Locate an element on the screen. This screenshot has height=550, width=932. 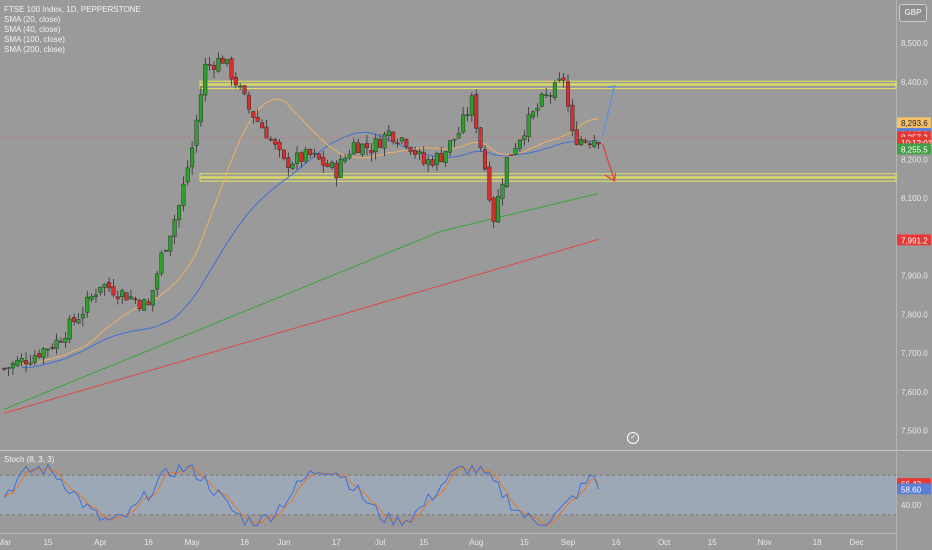
instrument-title: FTSE 100 Index, 1D, PEPPERSTONE is located at coordinates (72, 9).